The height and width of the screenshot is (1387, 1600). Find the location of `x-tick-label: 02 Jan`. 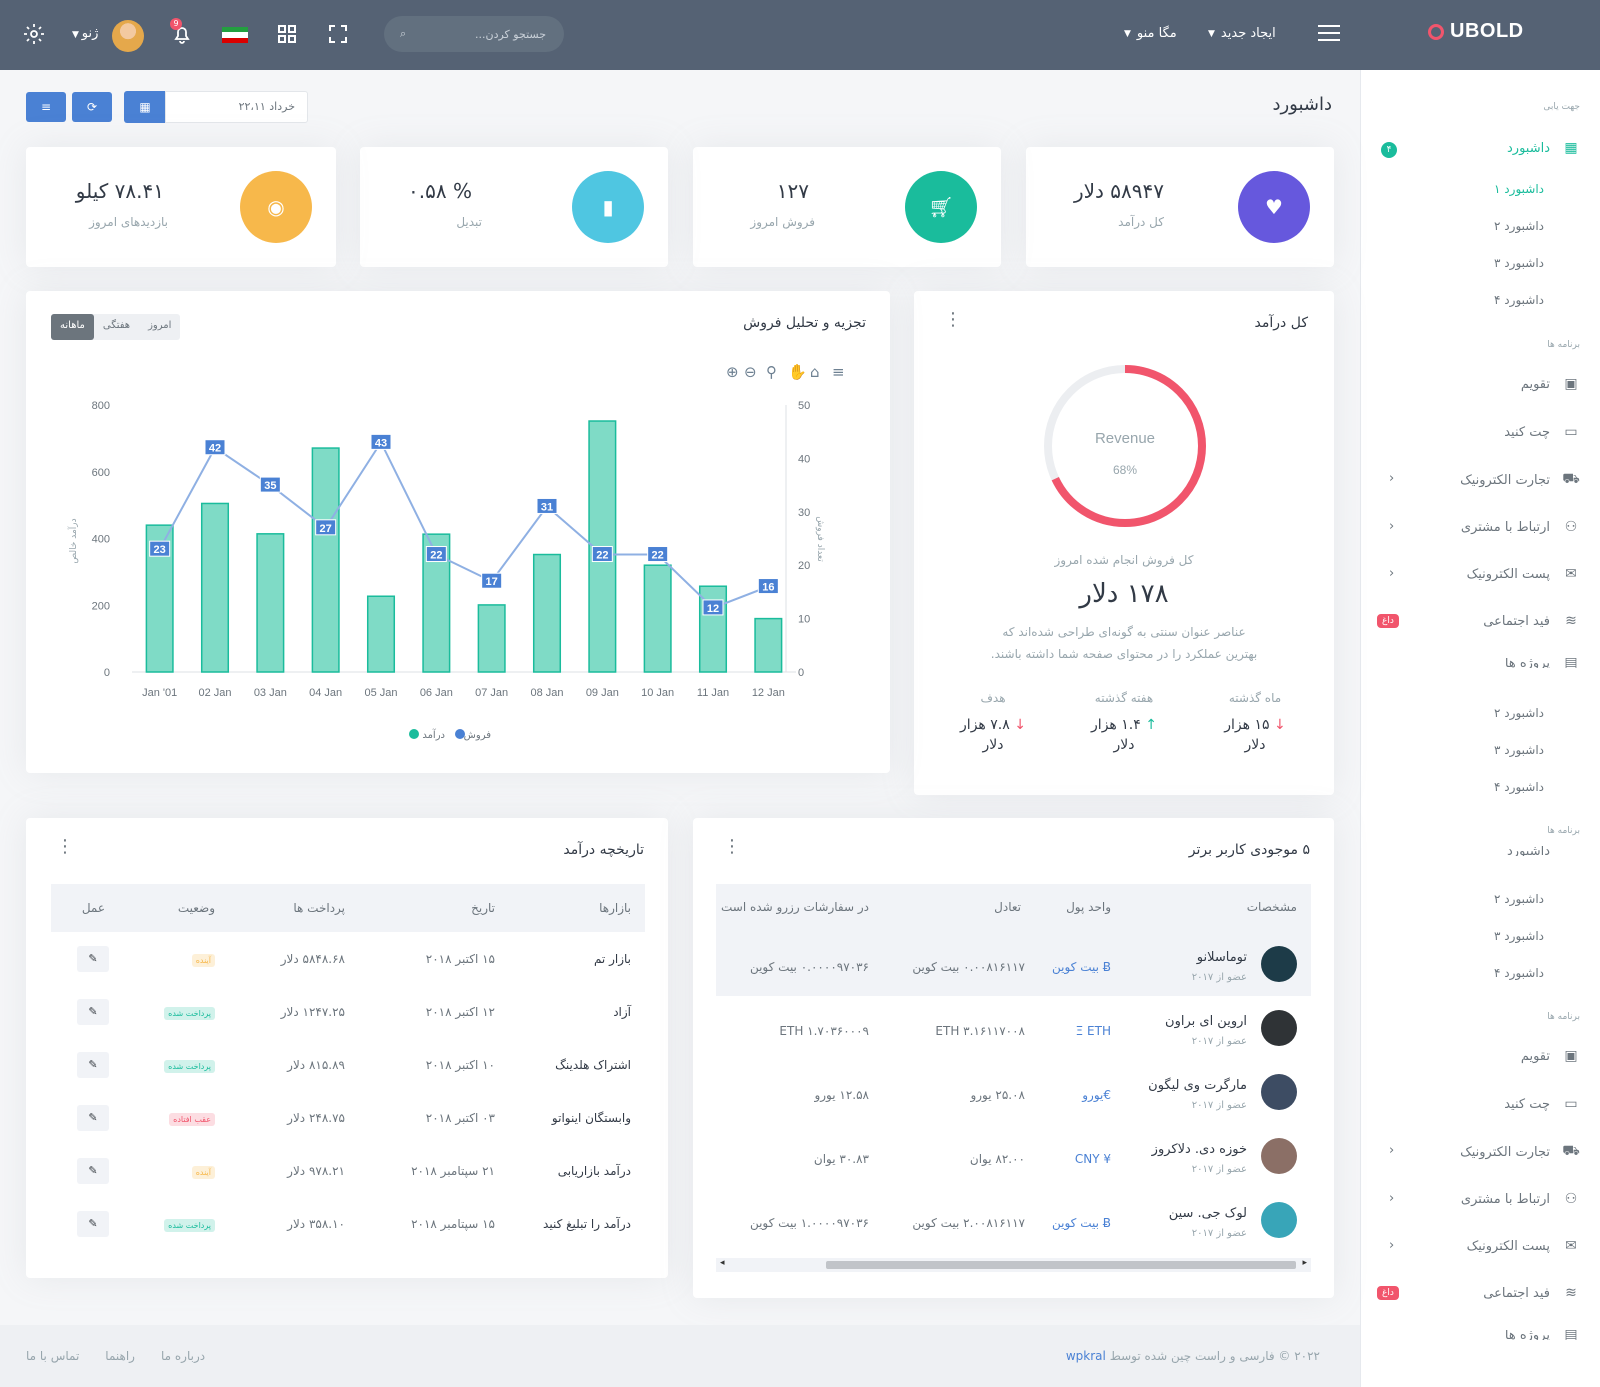

x-tick-label: 02 Jan is located at coordinates (214, 693).